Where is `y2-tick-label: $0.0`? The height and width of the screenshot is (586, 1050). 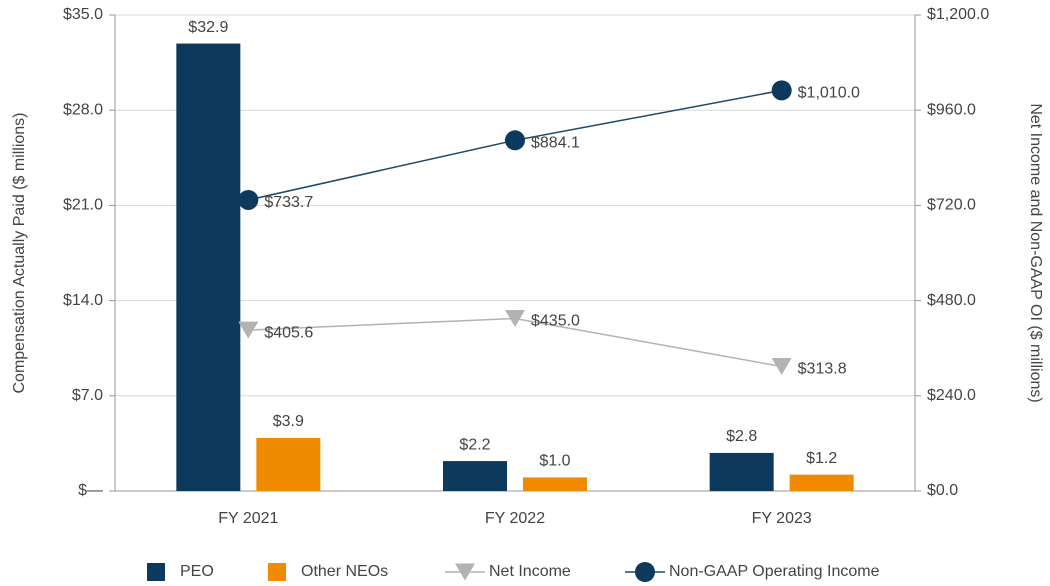
y2-tick-label: $0.0 is located at coordinates (942, 490).